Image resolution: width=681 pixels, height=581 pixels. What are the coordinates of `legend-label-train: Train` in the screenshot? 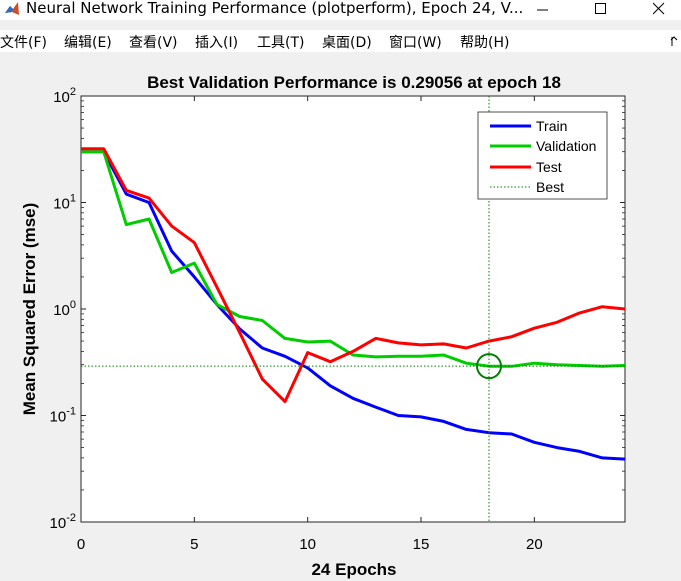 It's located at (551, 126).